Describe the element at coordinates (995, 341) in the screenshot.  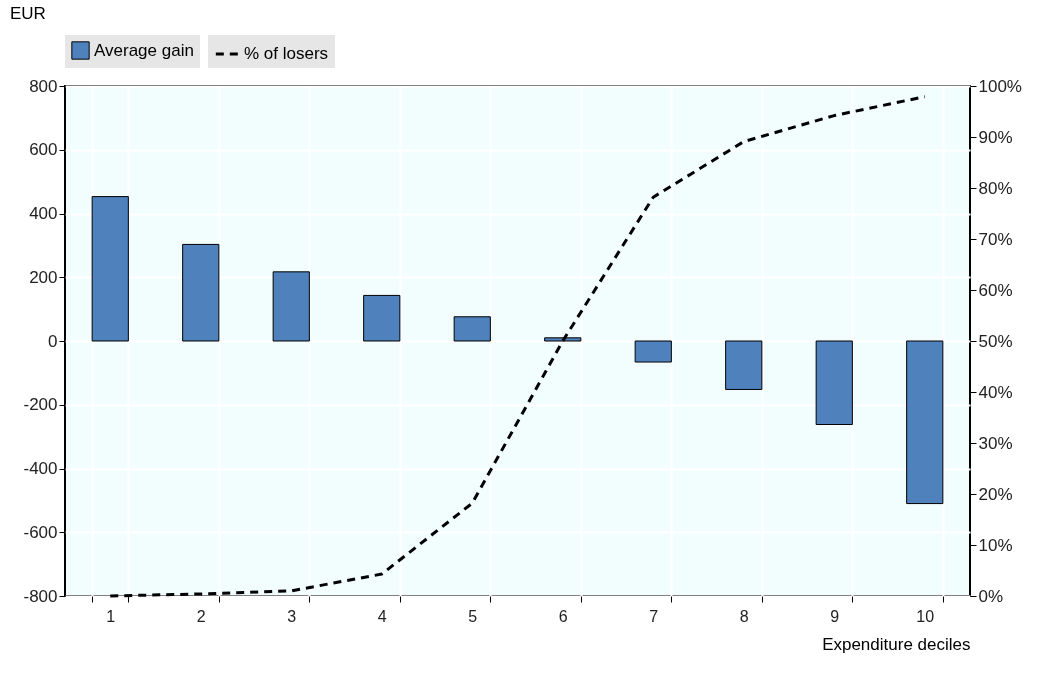
I see `y2-tick-label: 50%` at that location.